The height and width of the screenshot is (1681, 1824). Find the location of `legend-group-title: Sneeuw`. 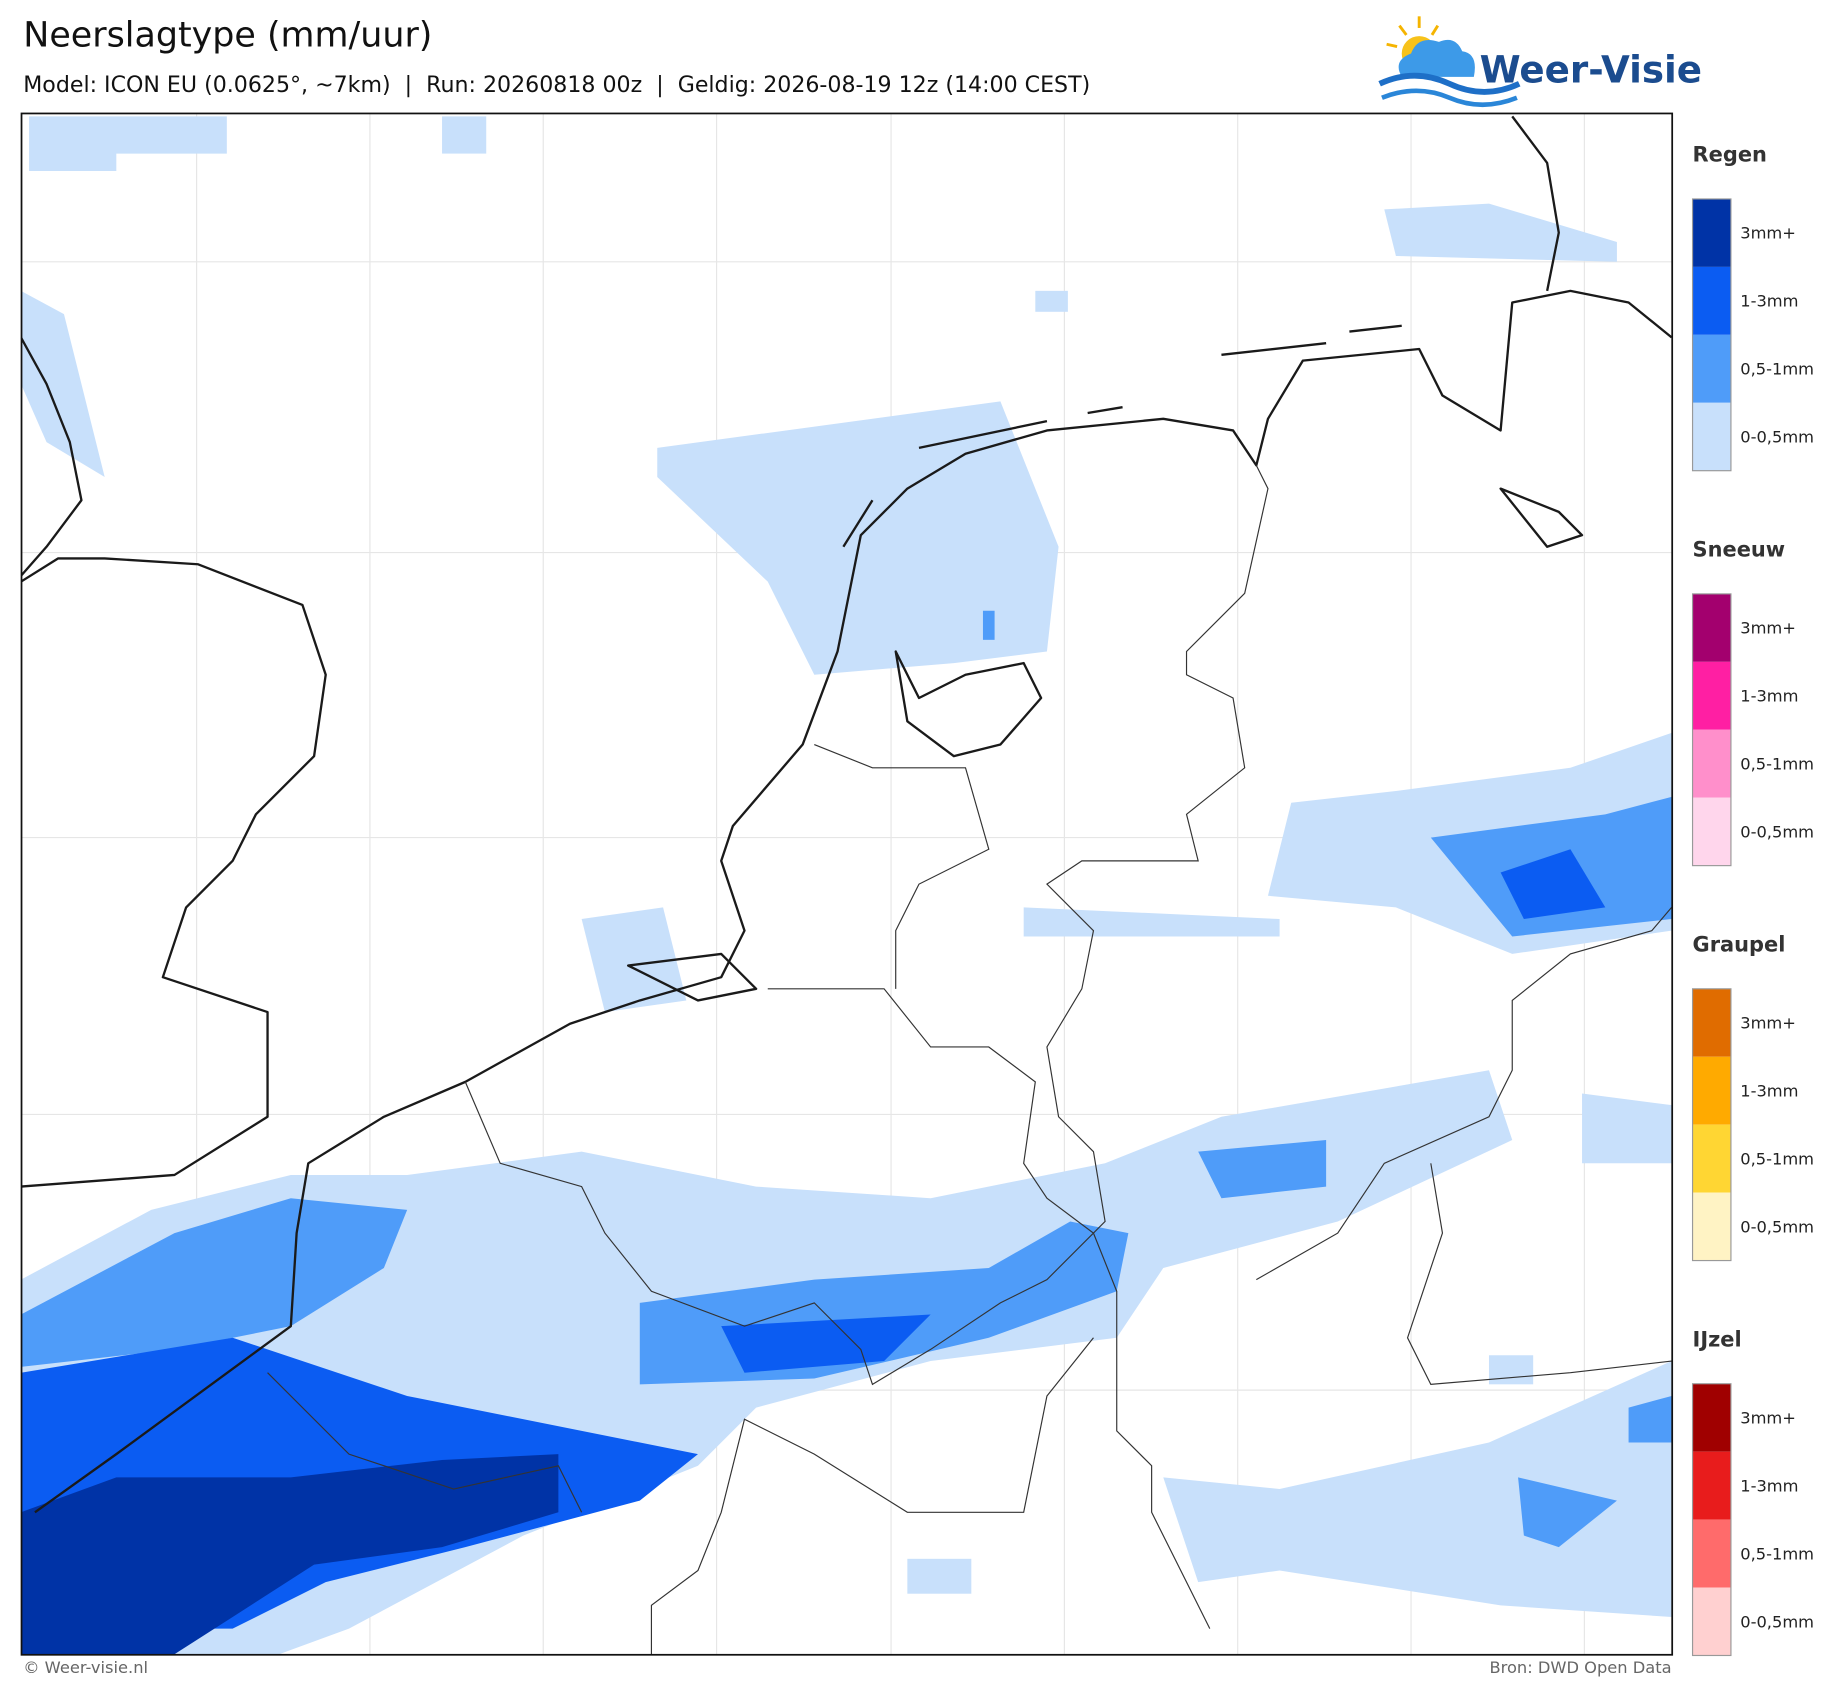

legend-group-title: Sneeuw is located at coordinates (1739, 550).